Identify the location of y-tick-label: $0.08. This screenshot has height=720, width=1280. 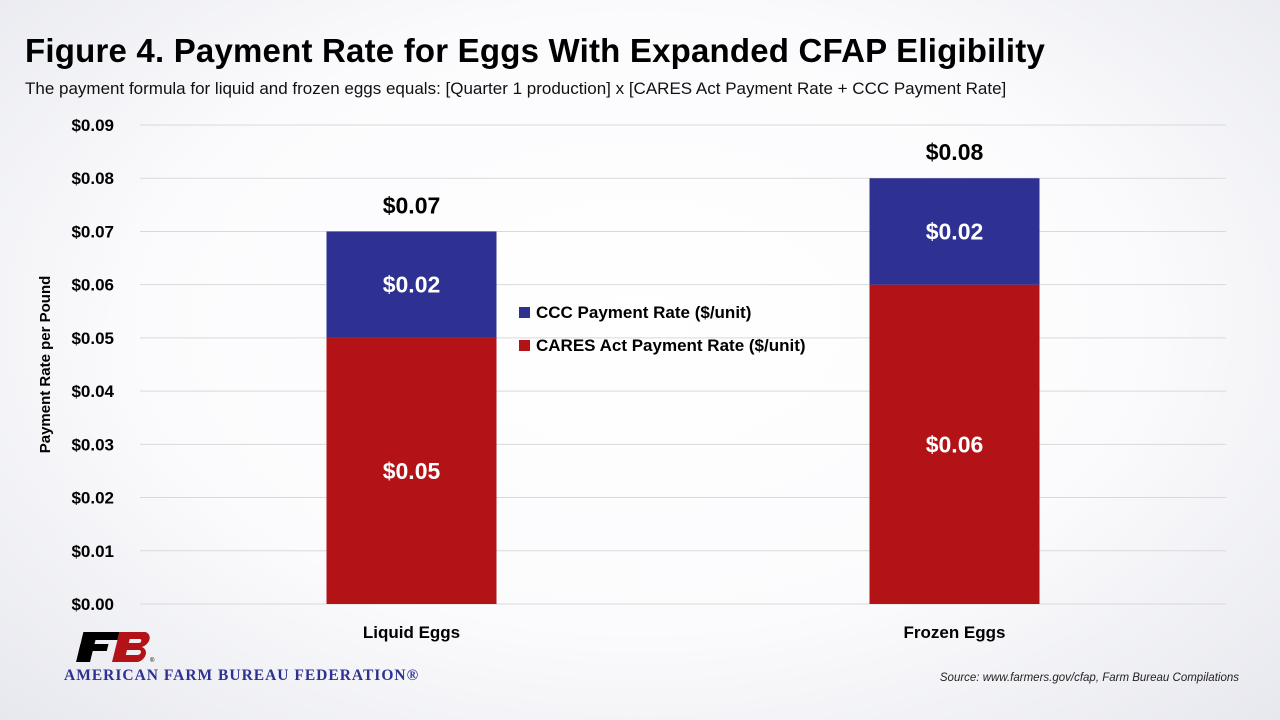
(92, 178).